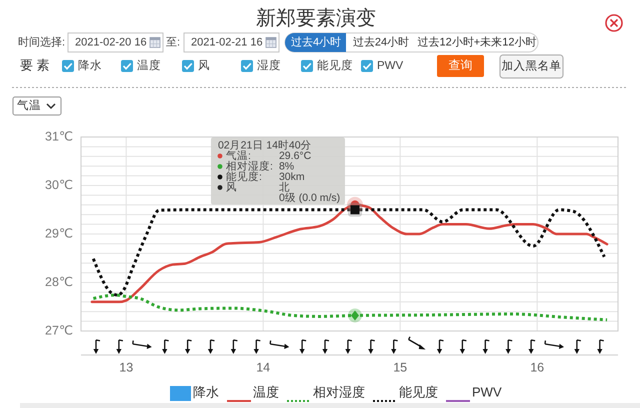  I want to click on annotation: 0级 (0.0 m/s), so click(309, 198).